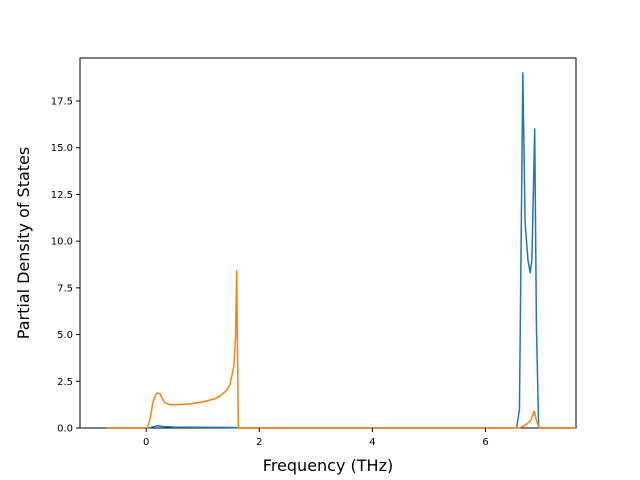 This screenshot has width=640, height=480. I want to click on y-tick-label: 2.5, so click(65, 382).